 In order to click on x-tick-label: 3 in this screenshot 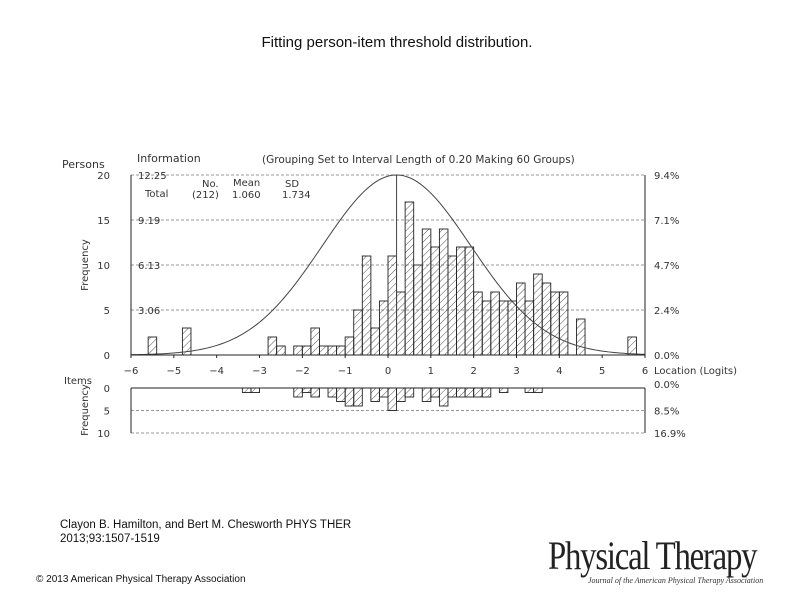, I will do `click(516, 371)`.